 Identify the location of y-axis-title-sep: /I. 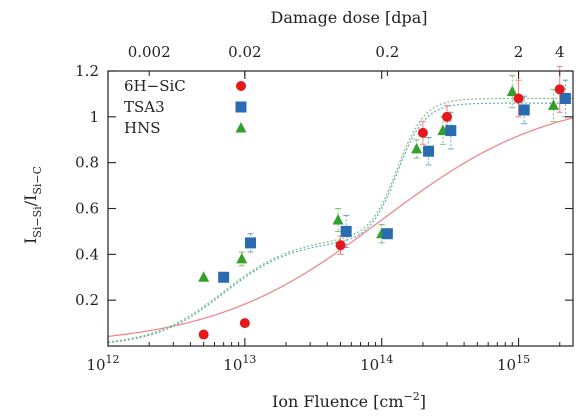
(30, 201).